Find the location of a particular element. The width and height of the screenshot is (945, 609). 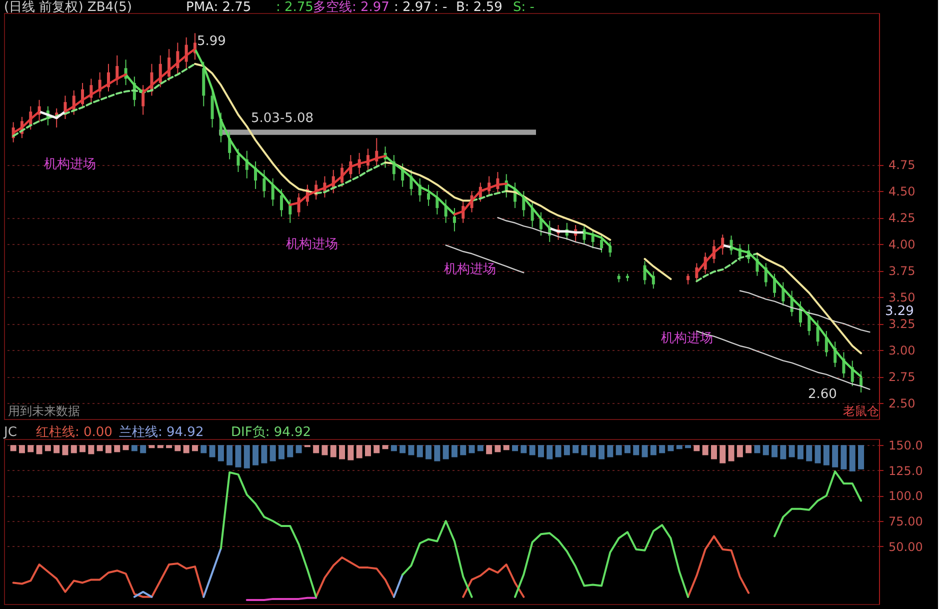

y-tick-label: 3.25 is located at coordinates (902, 324).